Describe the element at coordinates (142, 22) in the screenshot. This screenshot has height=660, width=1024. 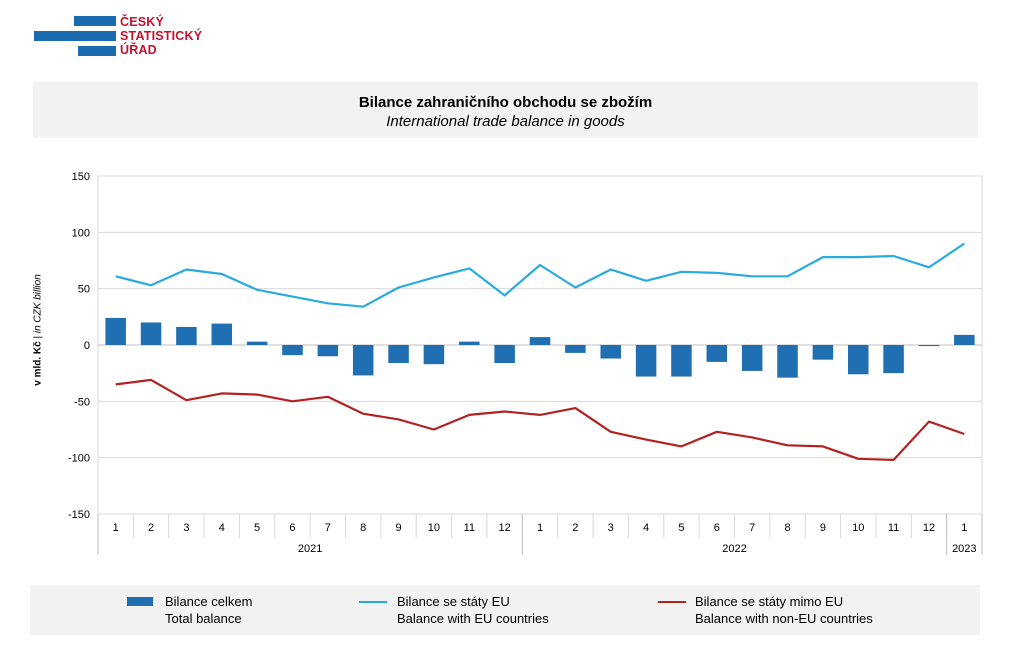
I see `logo-line-1: ČESKÝ` at that location.